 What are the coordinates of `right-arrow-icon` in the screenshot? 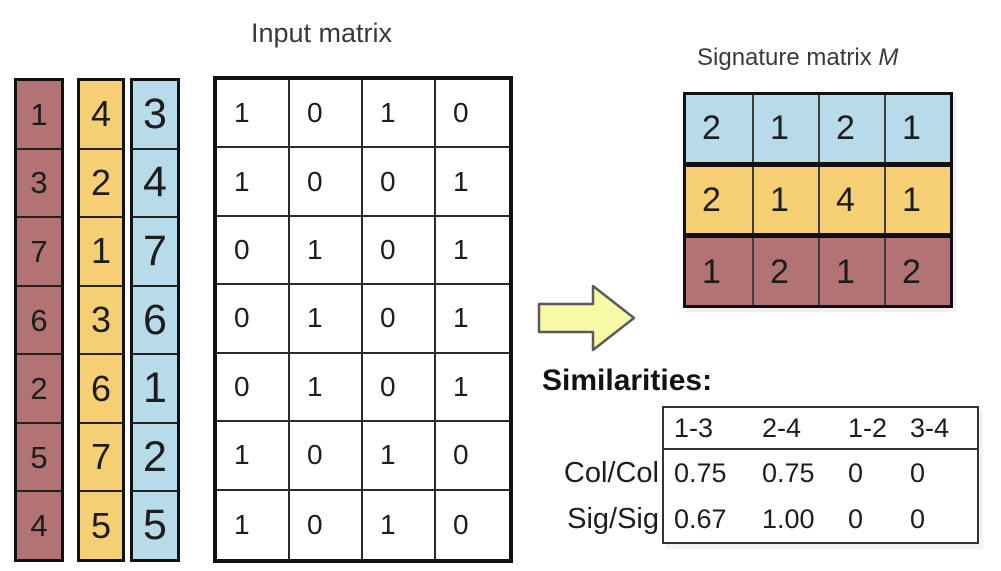 It's located at (587, 318).